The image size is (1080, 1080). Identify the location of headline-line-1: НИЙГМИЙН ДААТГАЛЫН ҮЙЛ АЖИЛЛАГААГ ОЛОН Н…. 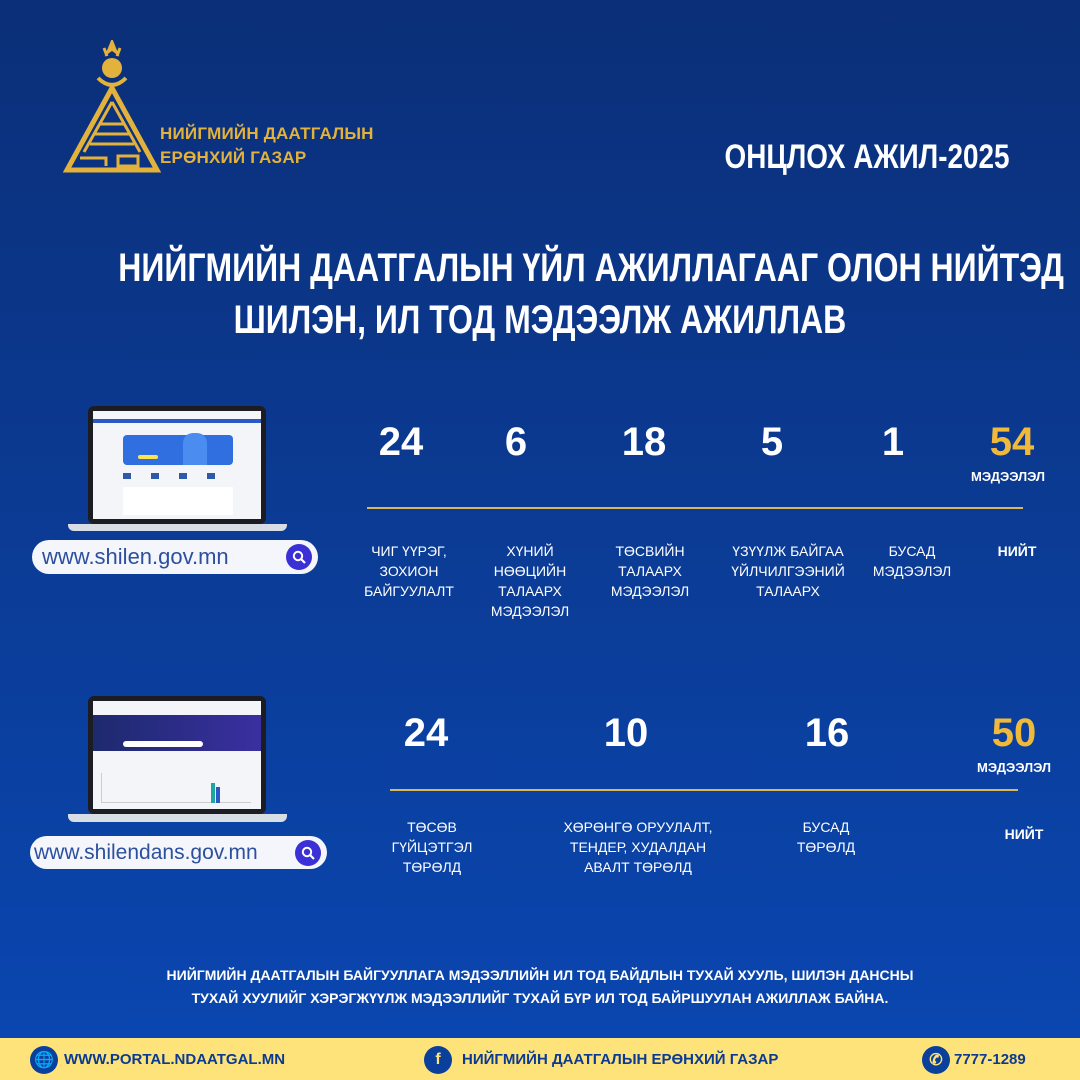
(591, 268).